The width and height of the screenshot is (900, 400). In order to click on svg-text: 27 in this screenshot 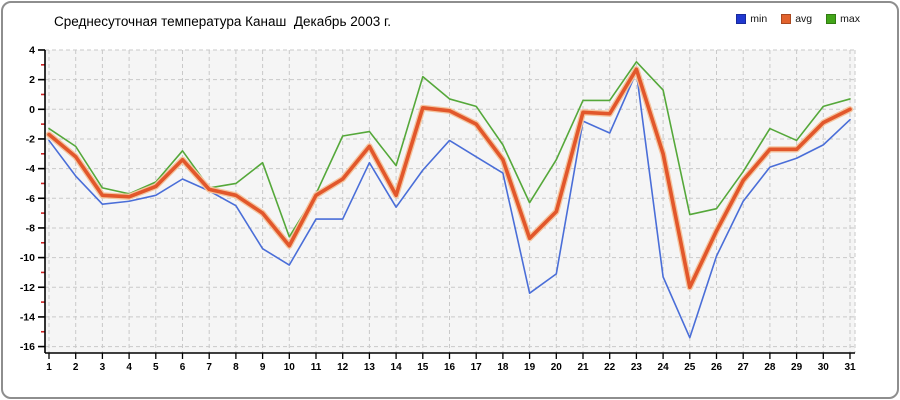, I will do `click(744, 367)`.